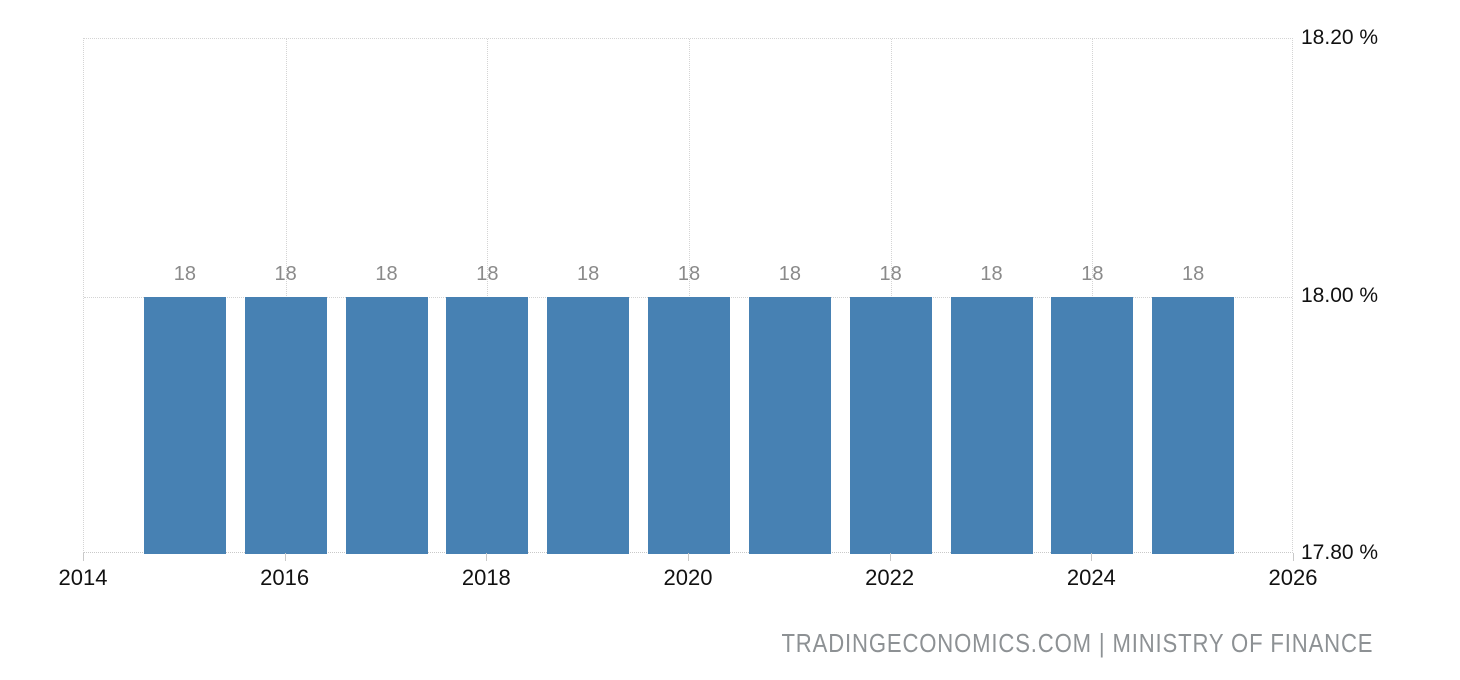 This screenshot has width=1460, height=680. I want to click on bar-value-label-2025: 18, so click(1193, 273).